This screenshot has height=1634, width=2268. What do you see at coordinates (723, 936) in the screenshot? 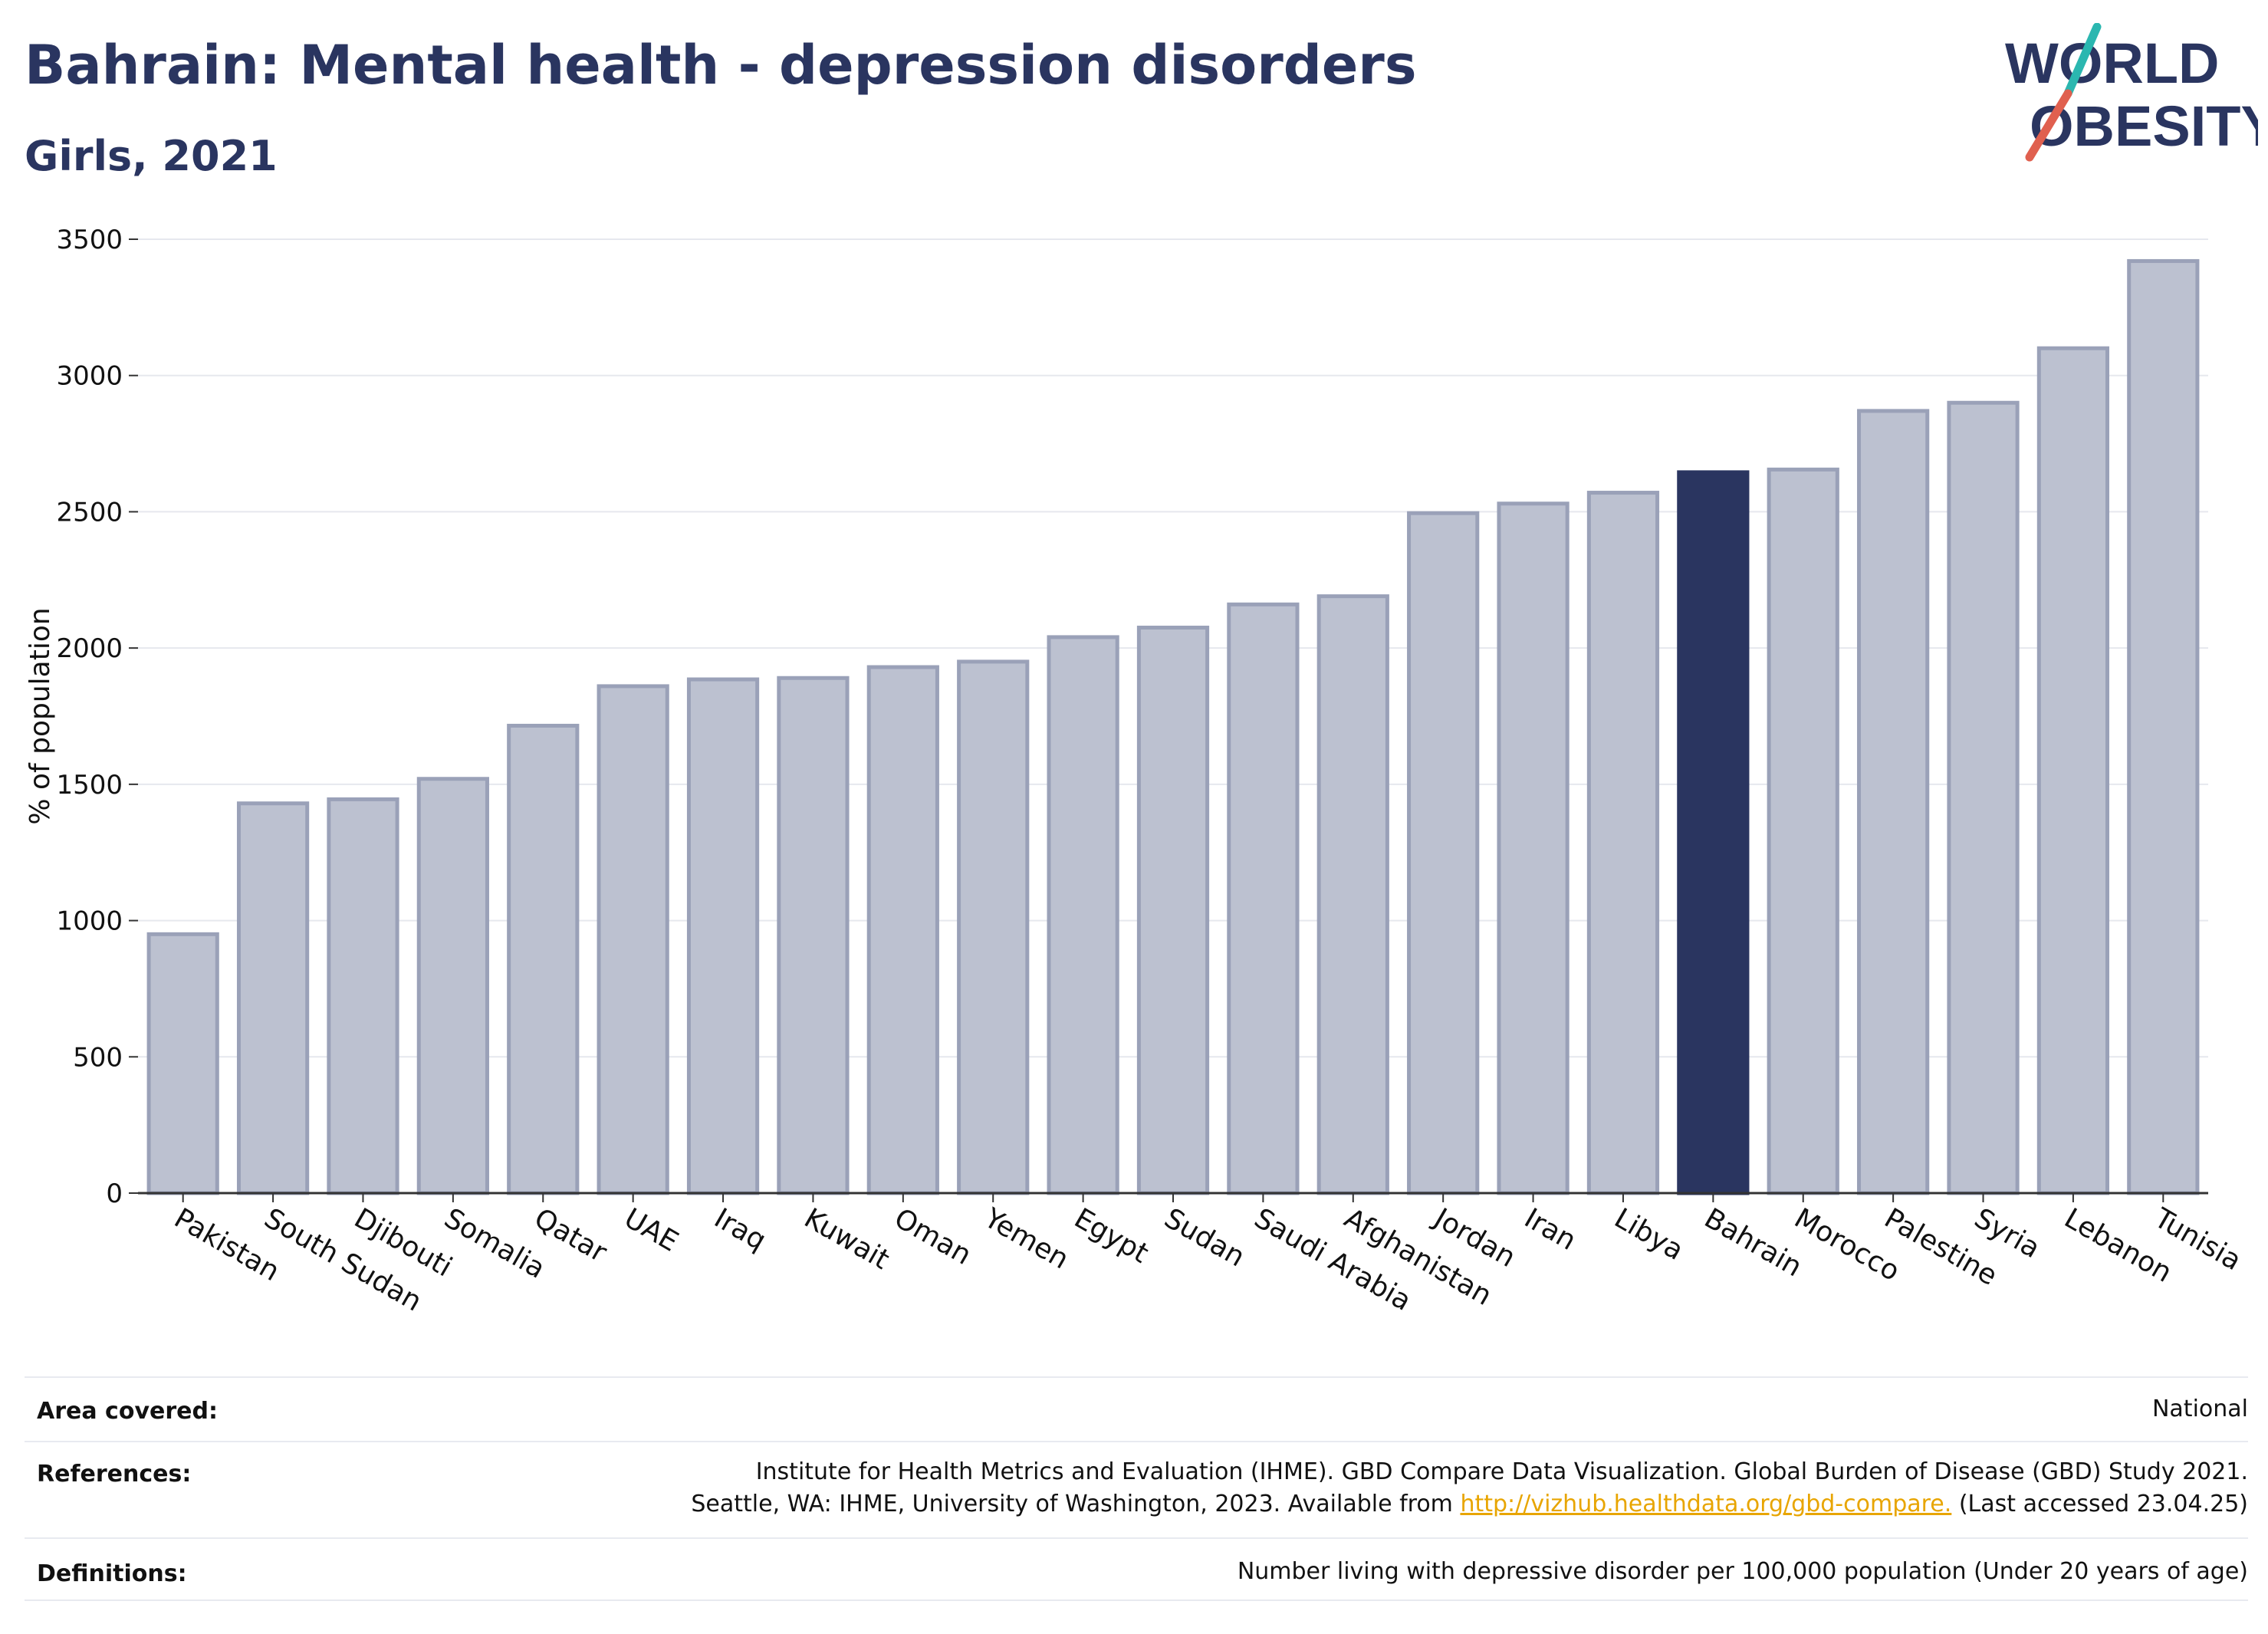
I see `bar-iraq` at bounding box center [723, 936].